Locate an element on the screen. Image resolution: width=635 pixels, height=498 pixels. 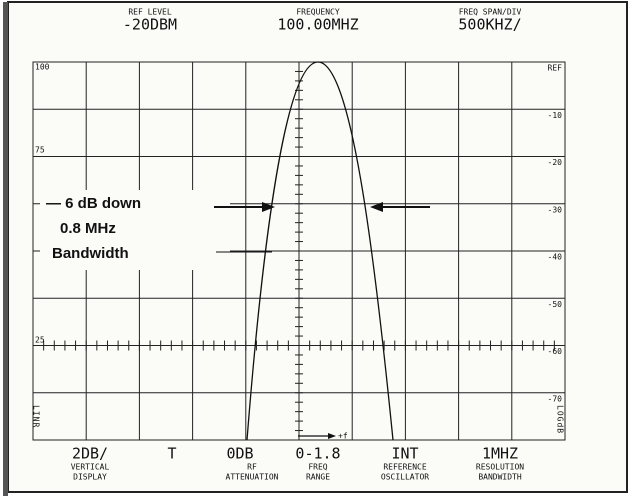
setting-label: BANDWIDTH is located at coordinates (500, 477).